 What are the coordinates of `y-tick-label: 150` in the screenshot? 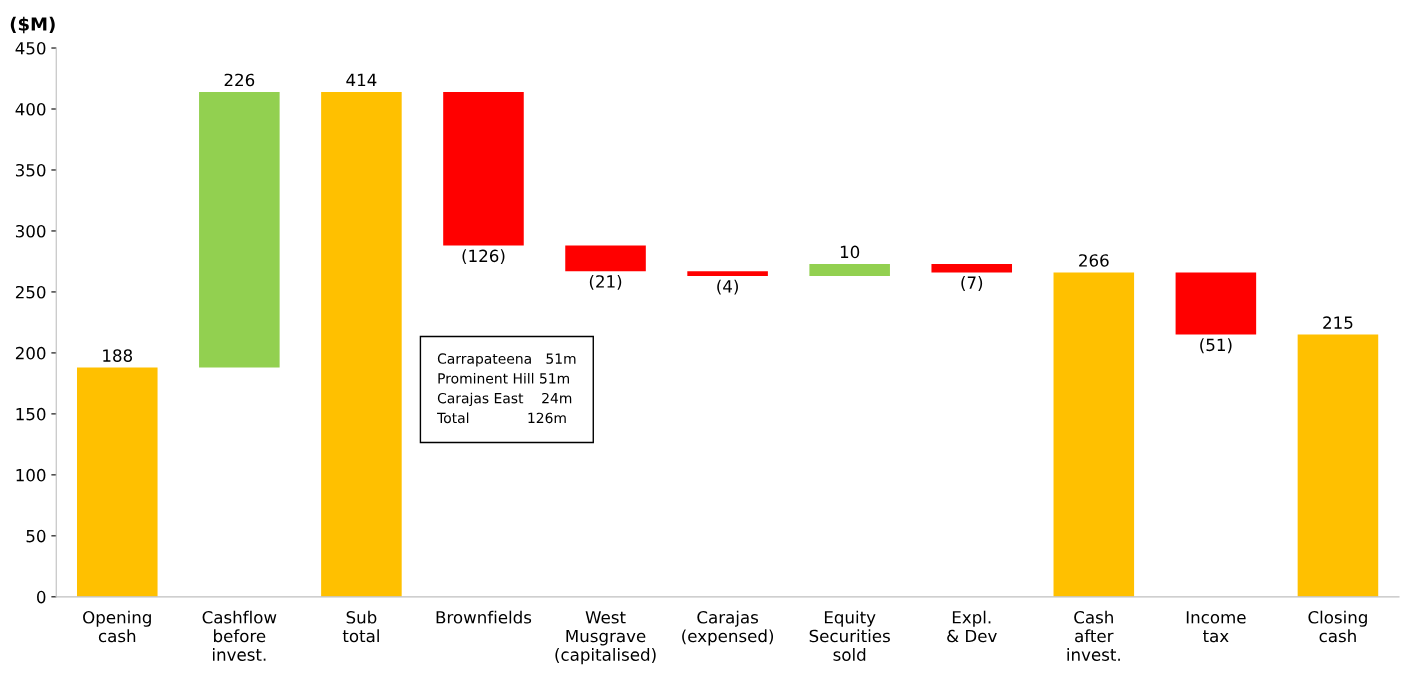 It's located at (31, 414).